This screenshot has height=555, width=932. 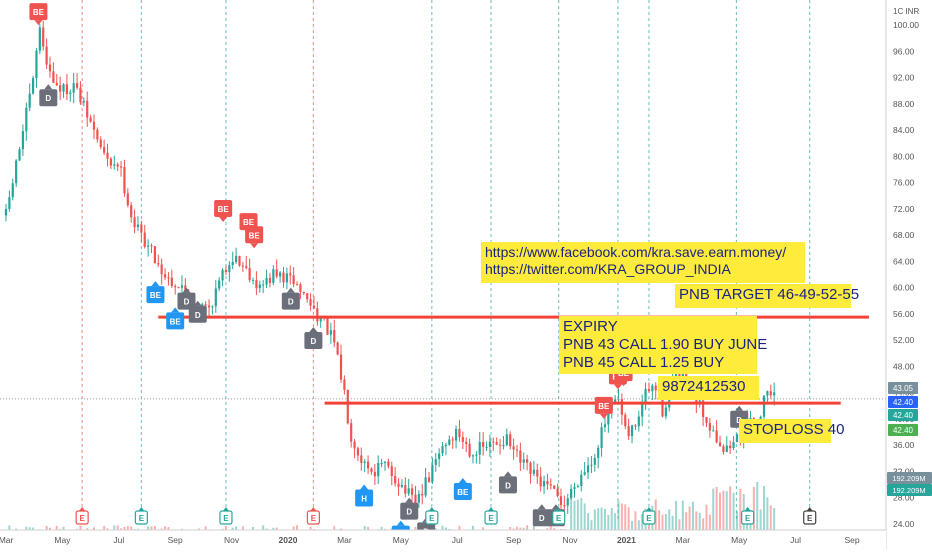 I want to click on price-tick-label: 68.00, so click(x=904, y=235).